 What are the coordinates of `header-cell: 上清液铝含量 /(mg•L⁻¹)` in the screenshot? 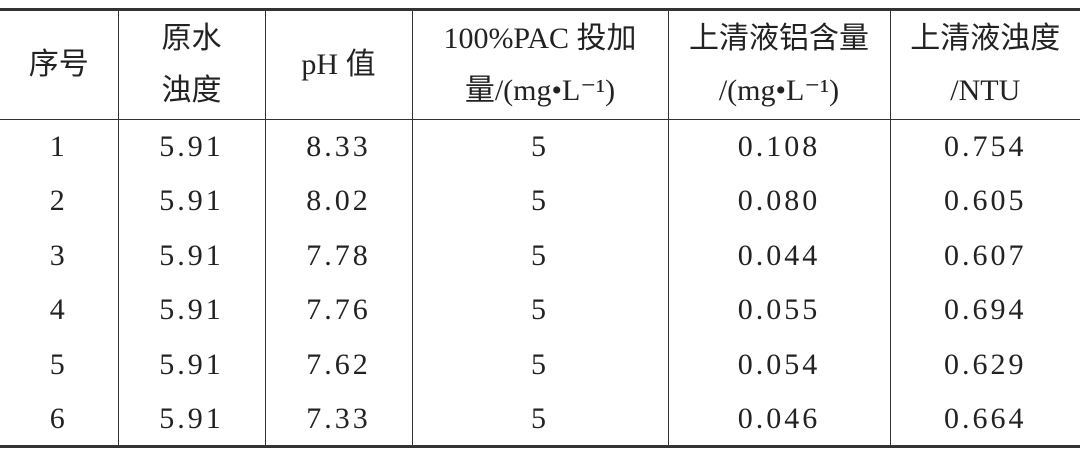 It's located at (778, 64).